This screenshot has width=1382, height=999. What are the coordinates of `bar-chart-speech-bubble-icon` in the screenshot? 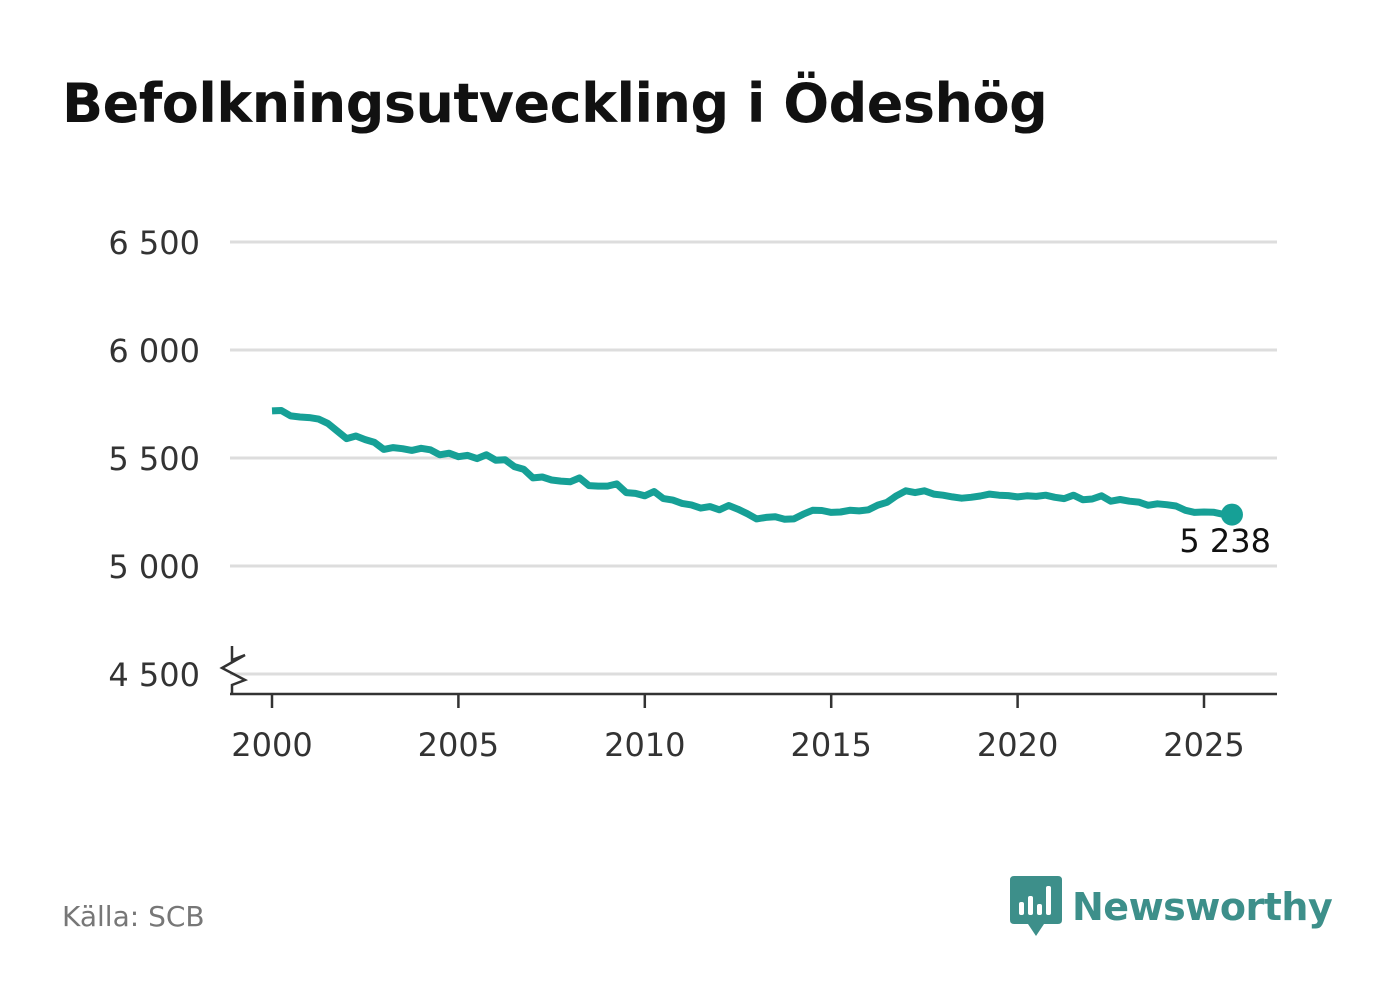 It's located at (1036, 906).